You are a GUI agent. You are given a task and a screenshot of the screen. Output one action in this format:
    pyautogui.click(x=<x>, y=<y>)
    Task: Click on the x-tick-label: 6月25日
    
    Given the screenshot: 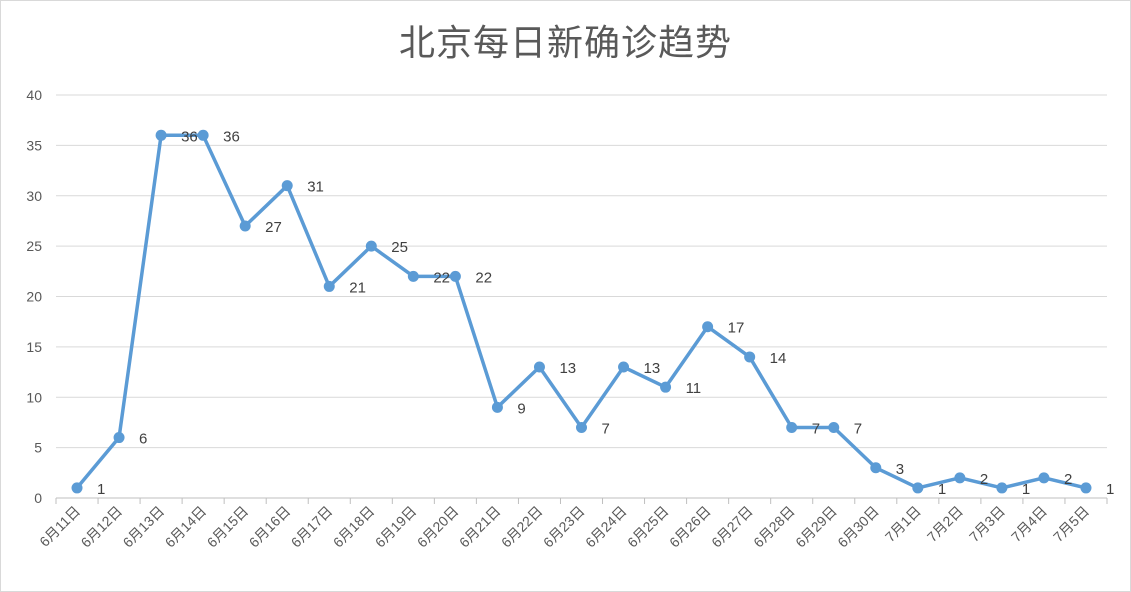 What is the action you would take?
    pyautogui.click(x=648, y=527)
    